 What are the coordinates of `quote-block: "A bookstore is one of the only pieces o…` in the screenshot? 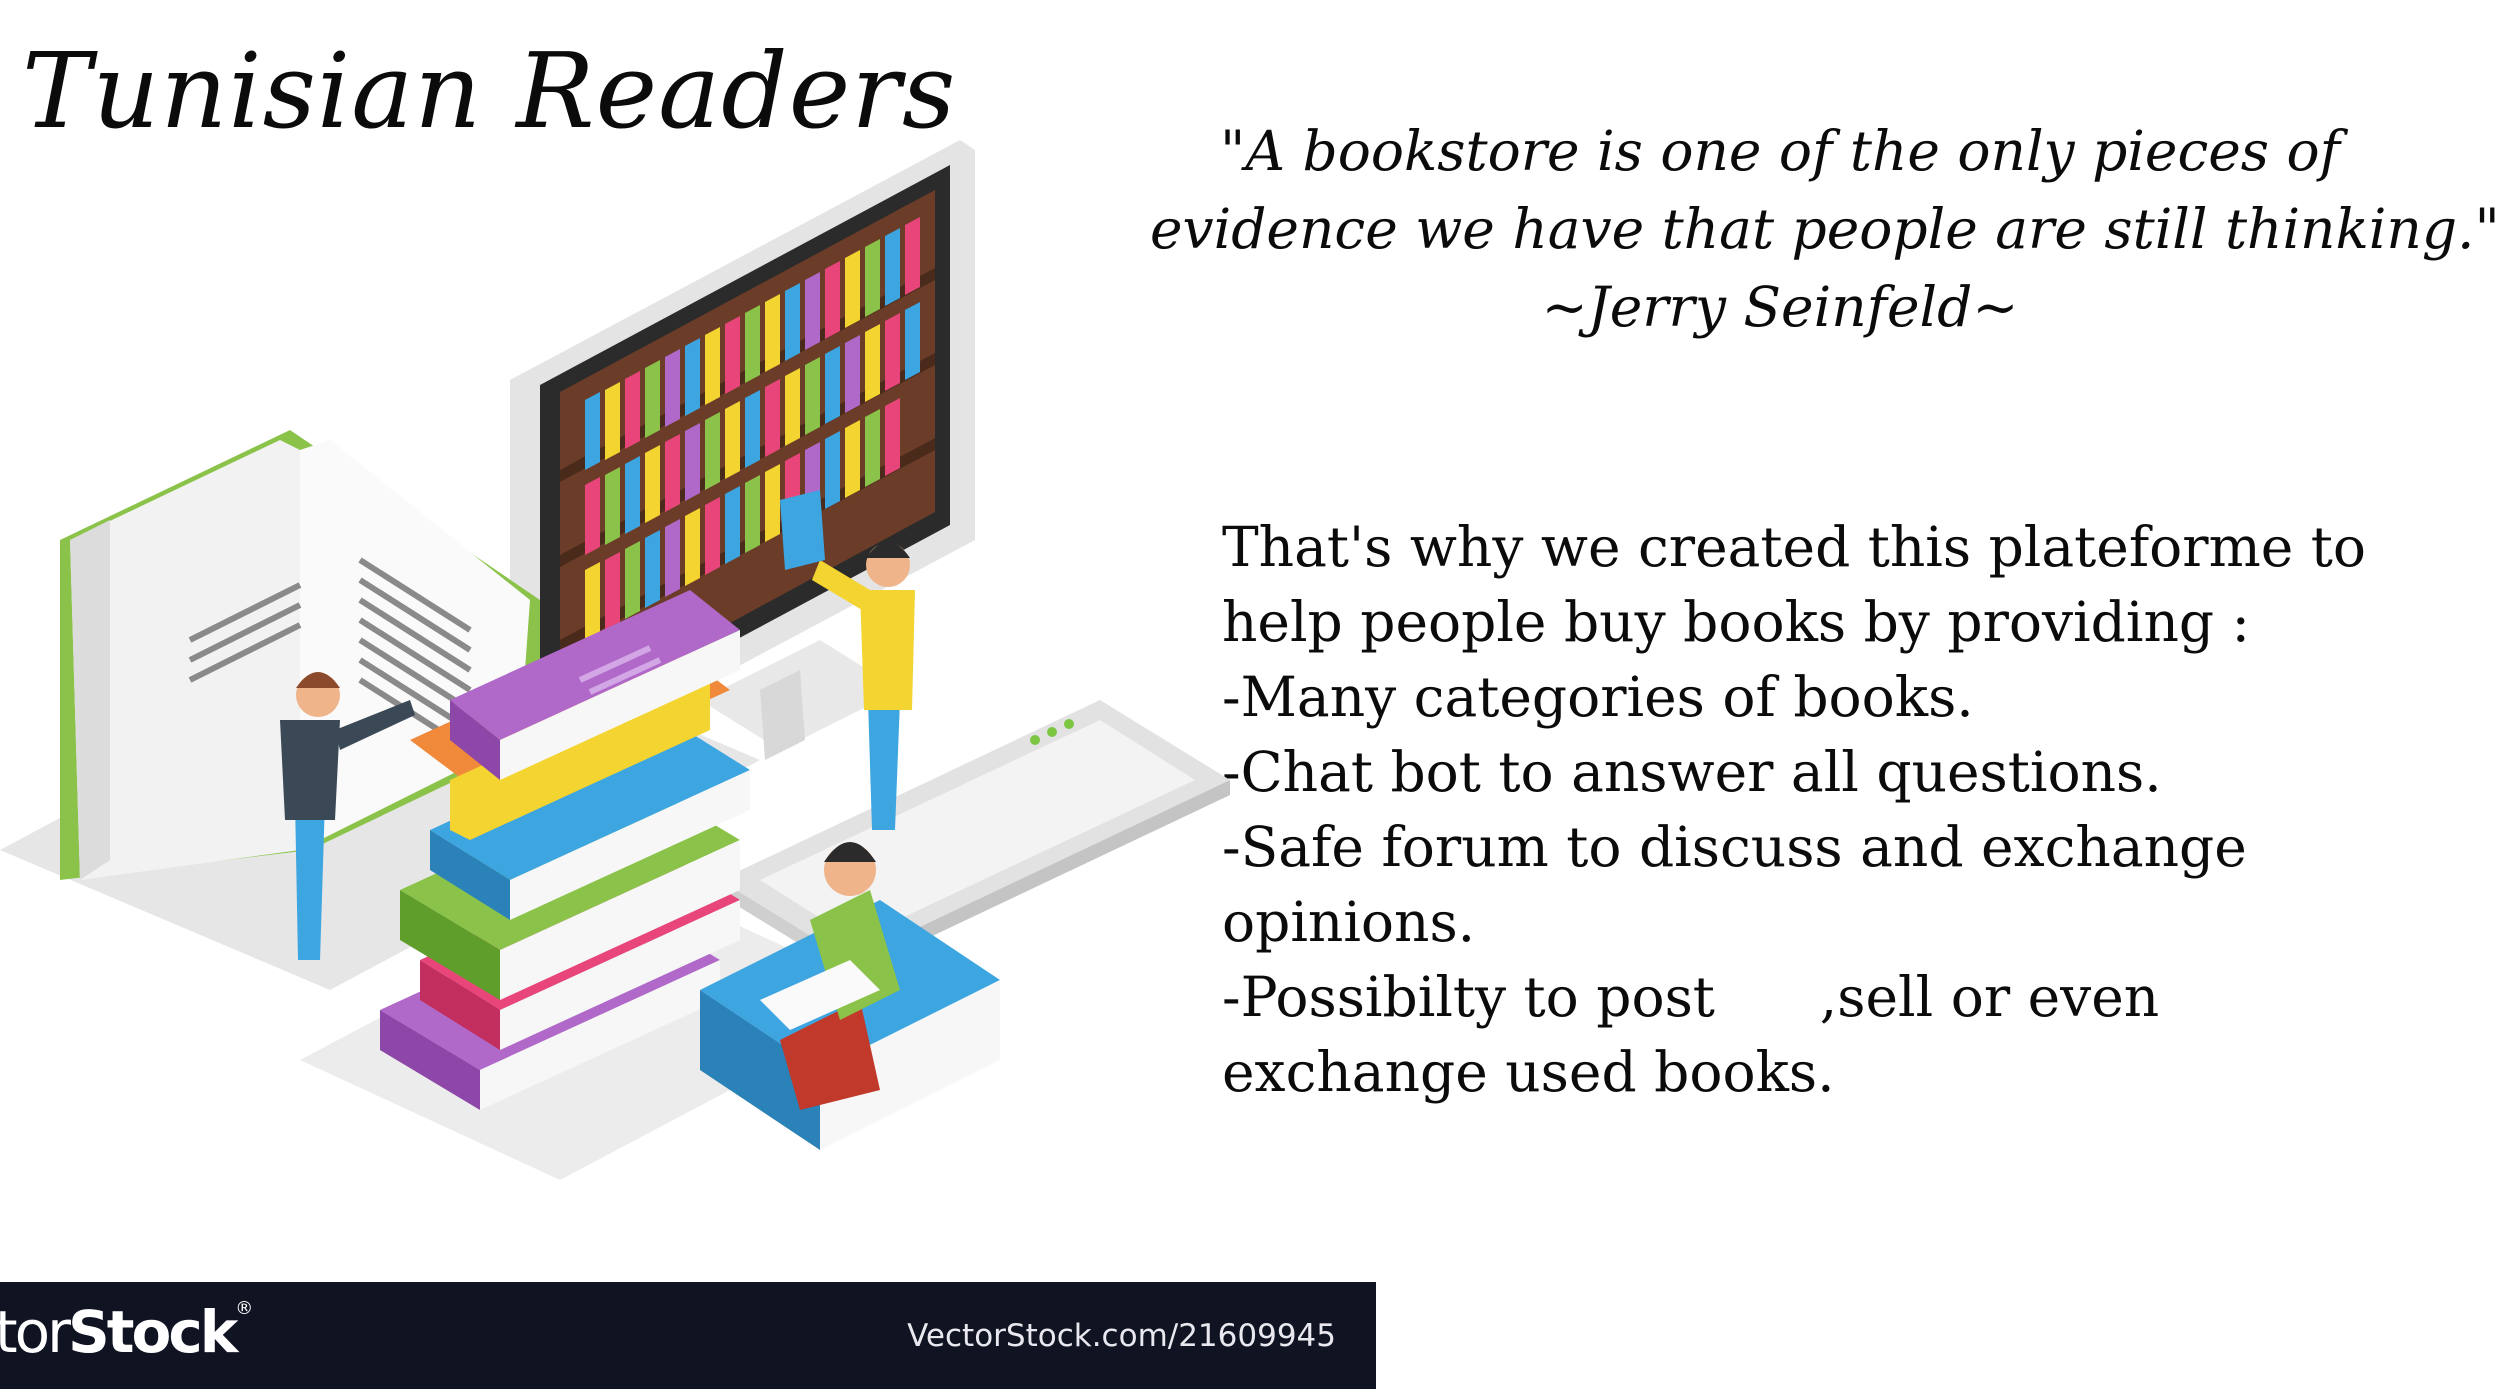 It's located at (1825, 229).